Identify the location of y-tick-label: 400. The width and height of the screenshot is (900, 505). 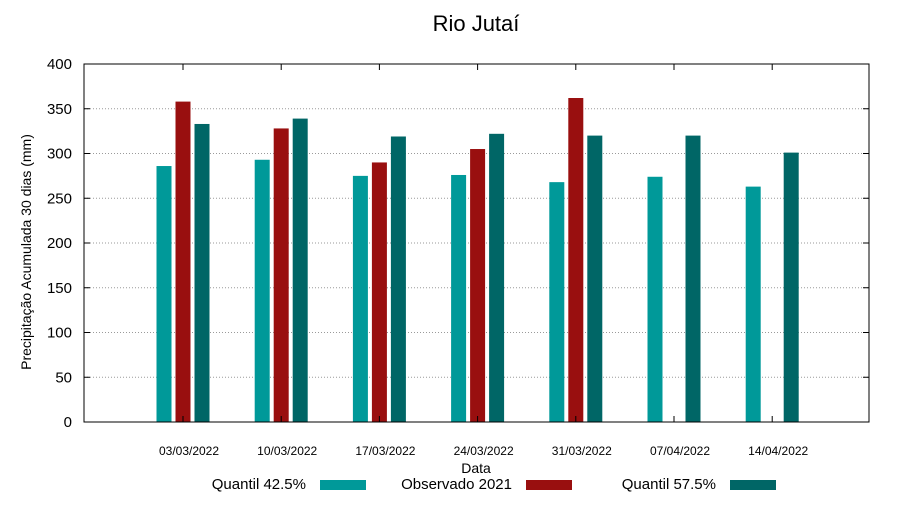
(59, 64).